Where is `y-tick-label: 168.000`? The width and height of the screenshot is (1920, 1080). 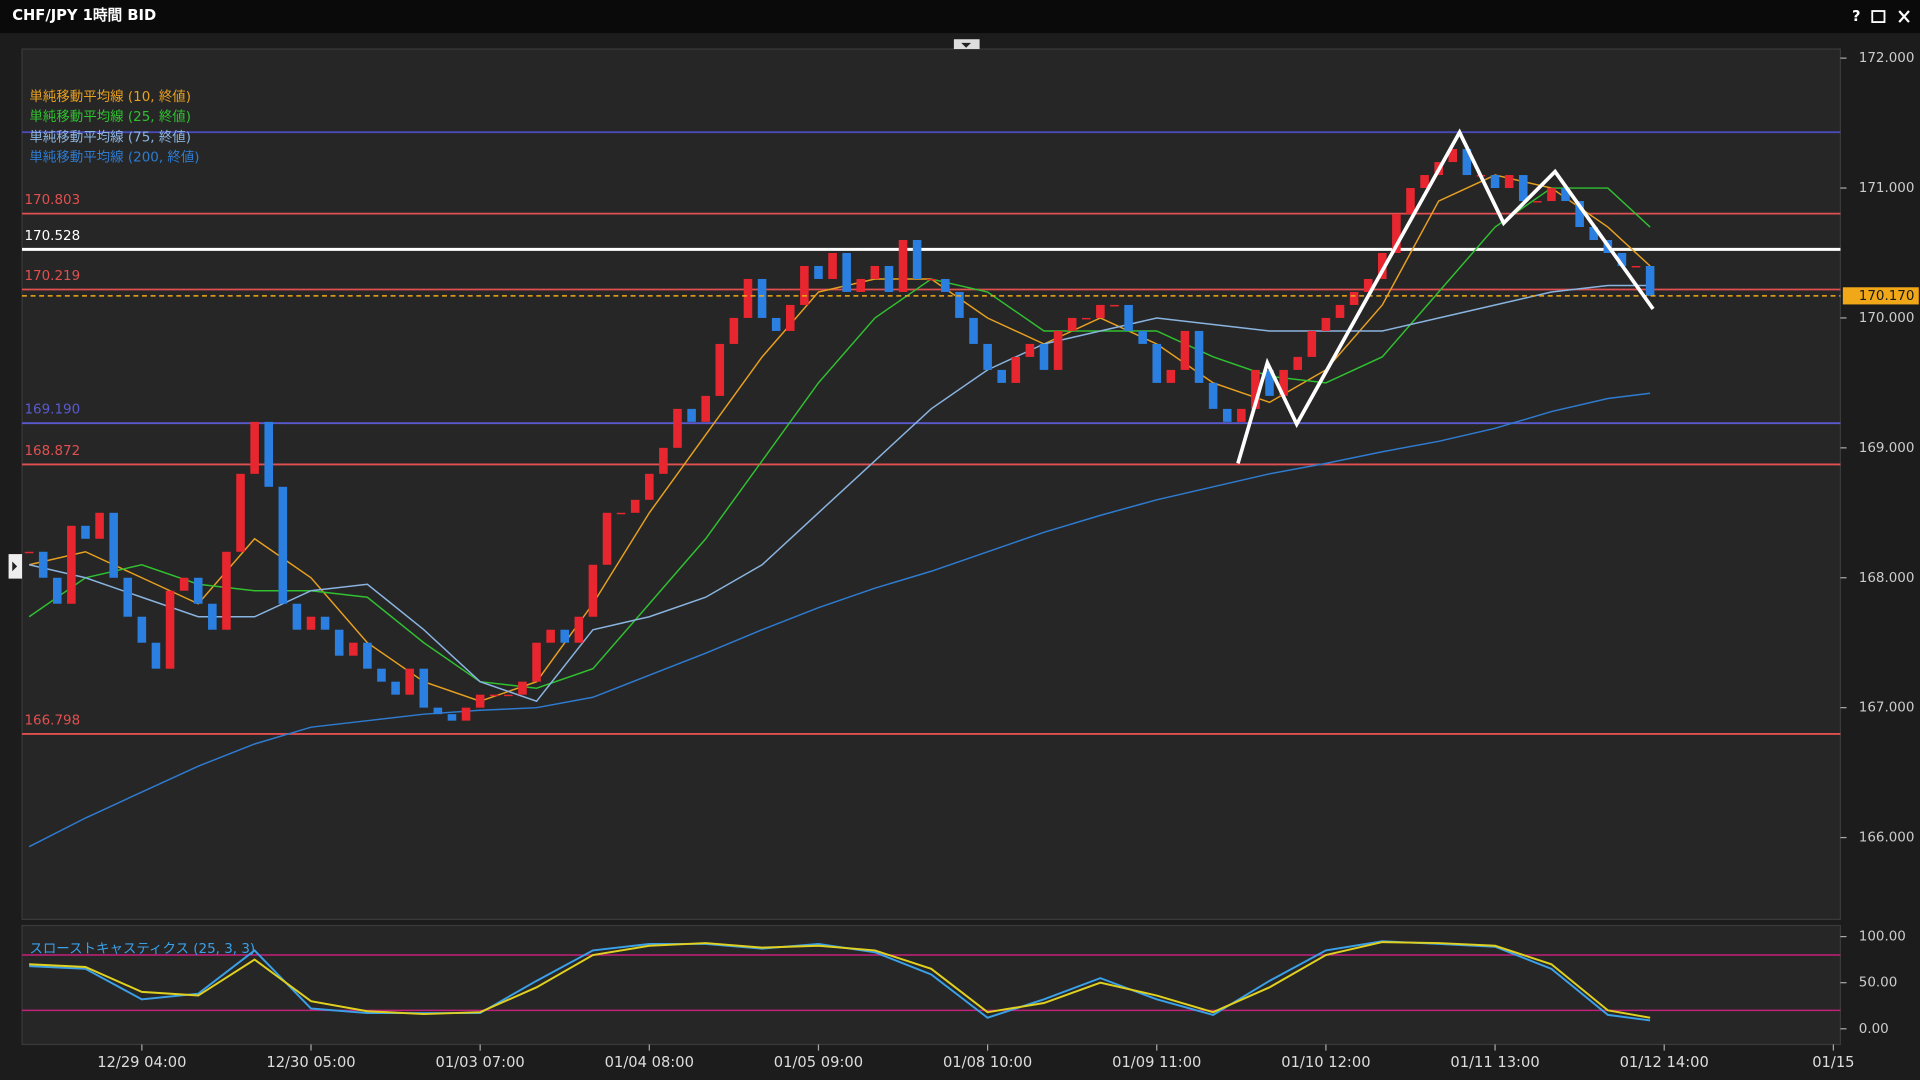 y-tick-label: 168.000 is located at coordinates (1887, 578).